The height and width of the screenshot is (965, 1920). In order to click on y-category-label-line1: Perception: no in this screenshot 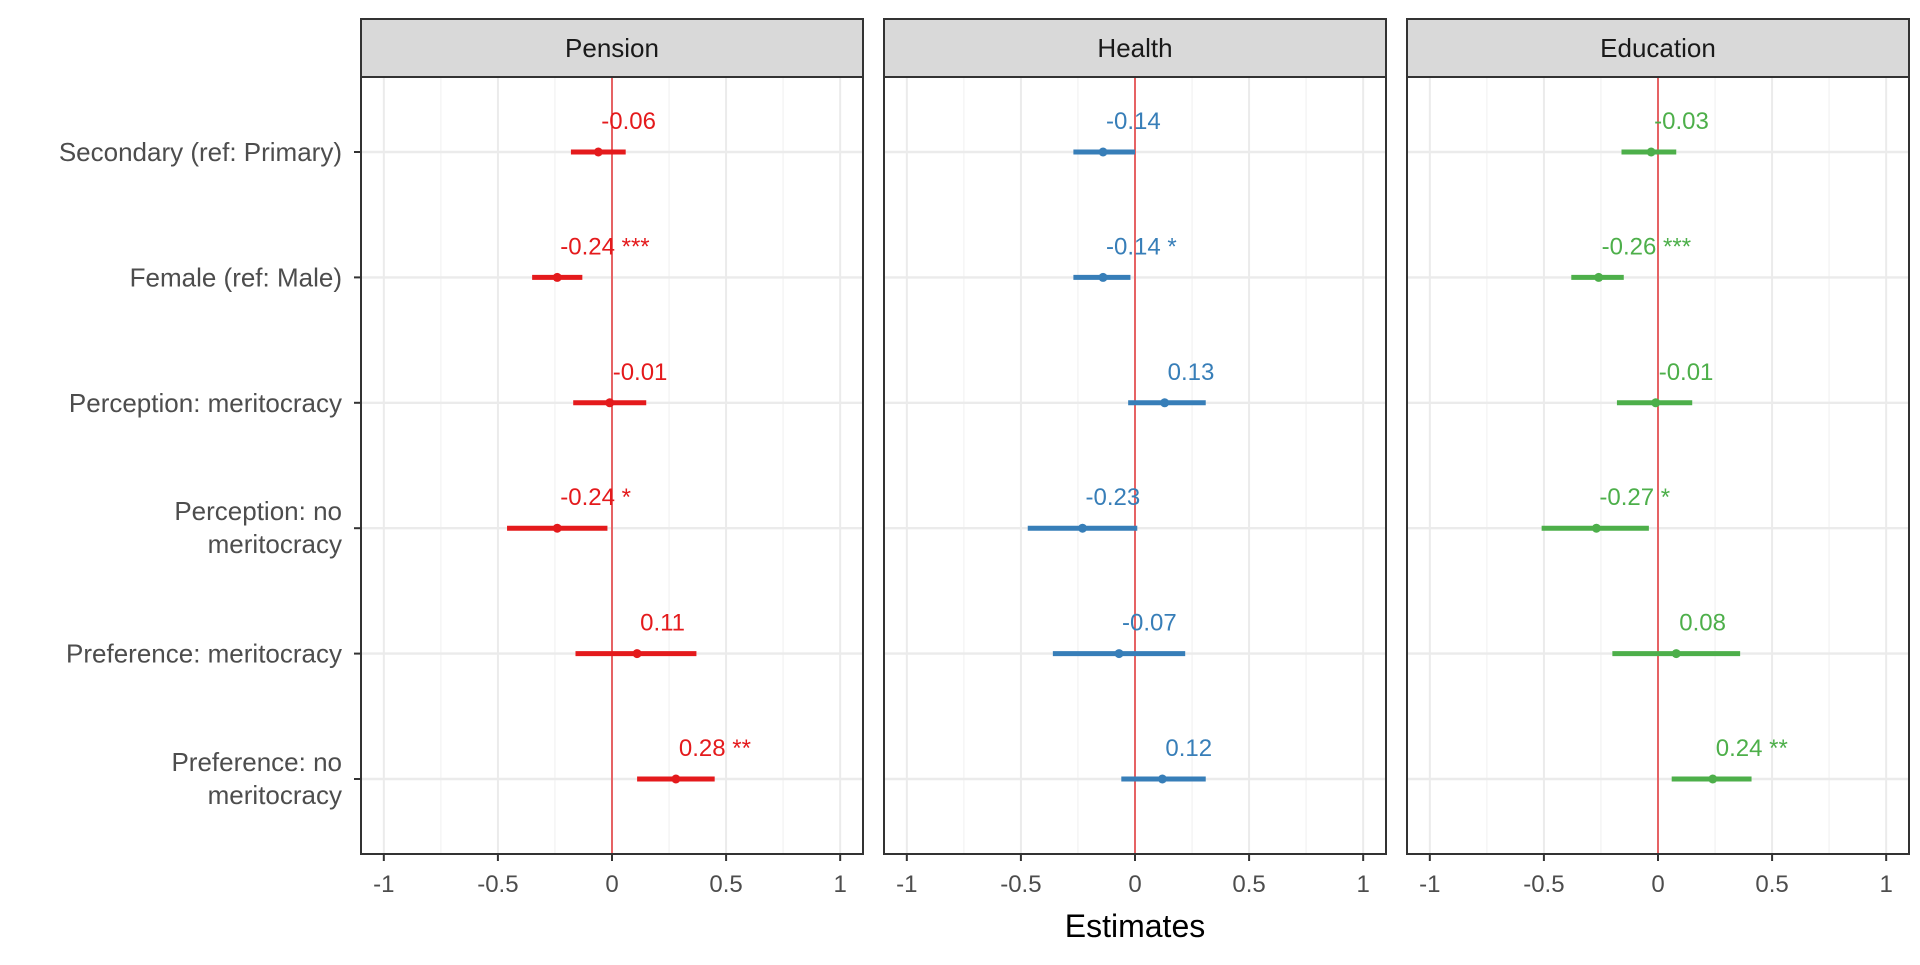, I will do `click(258, 511)`.